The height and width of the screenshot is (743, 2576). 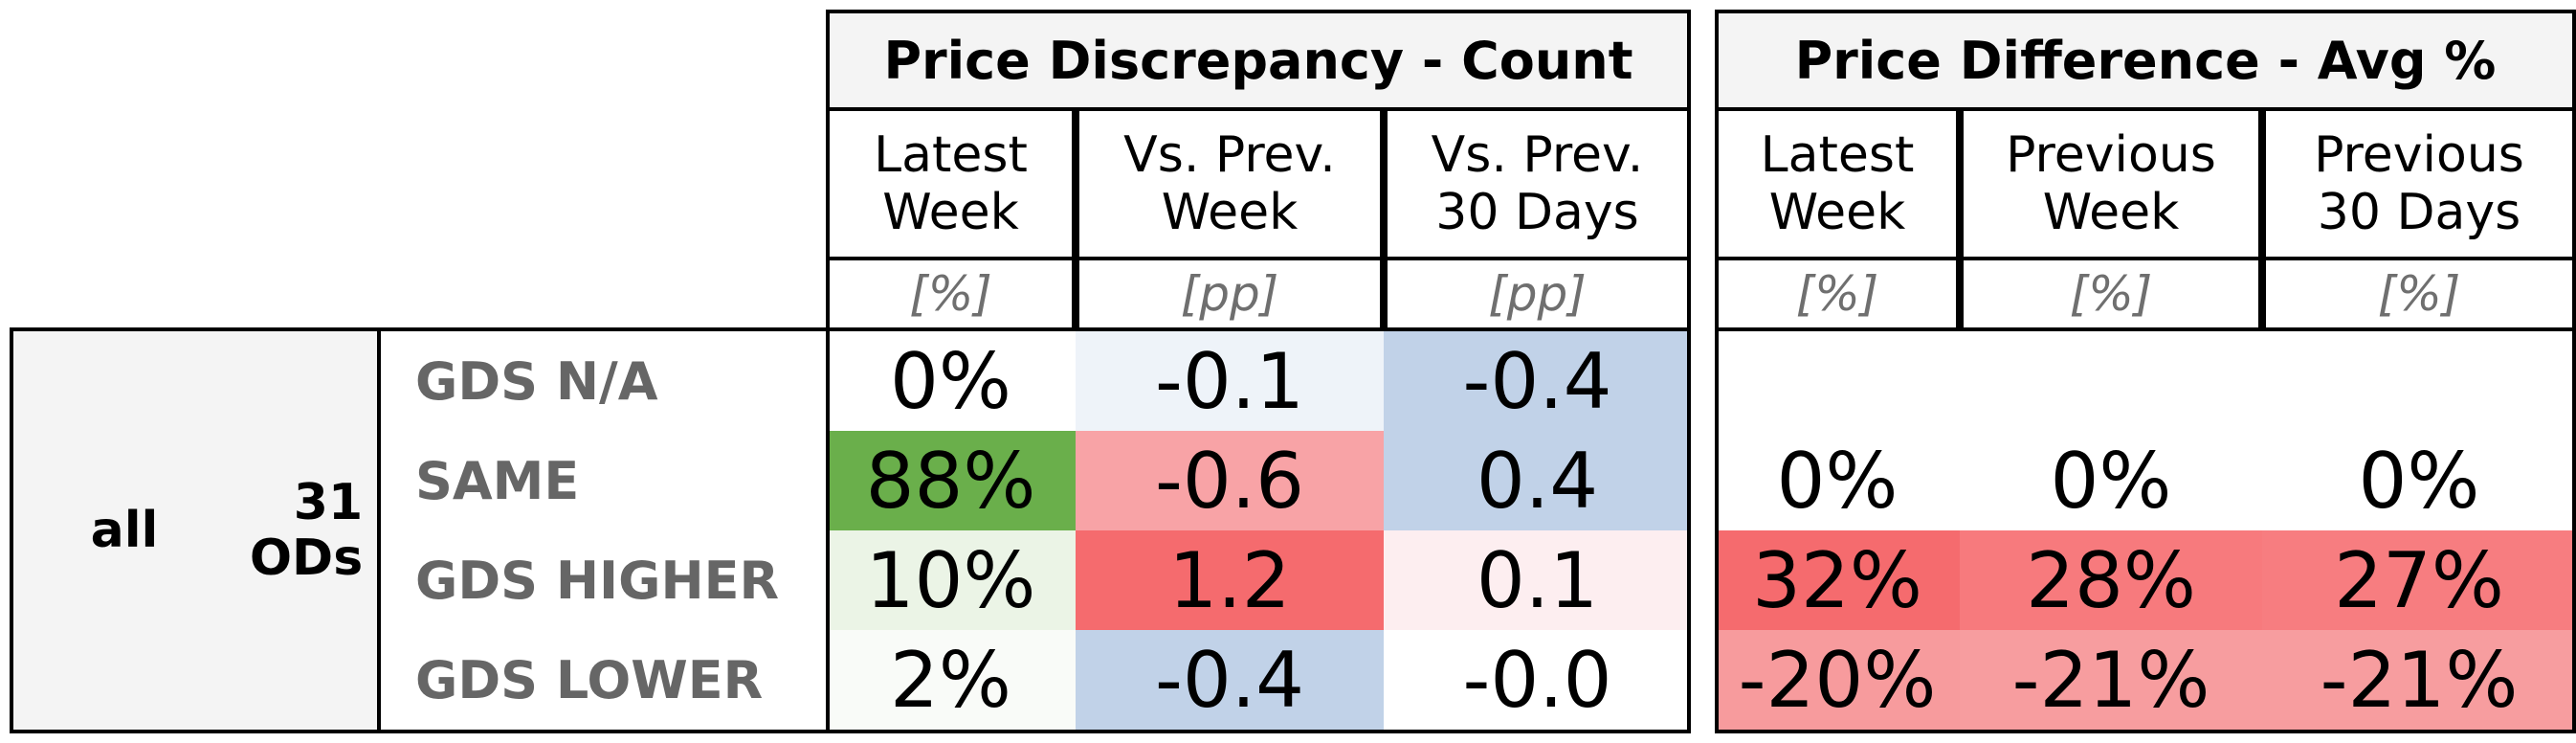 What do you see at coordinates (1230, 185) in the screenshot?
I see `column-header: Vs. Prev. Week` at bounding box center [1230, 185].